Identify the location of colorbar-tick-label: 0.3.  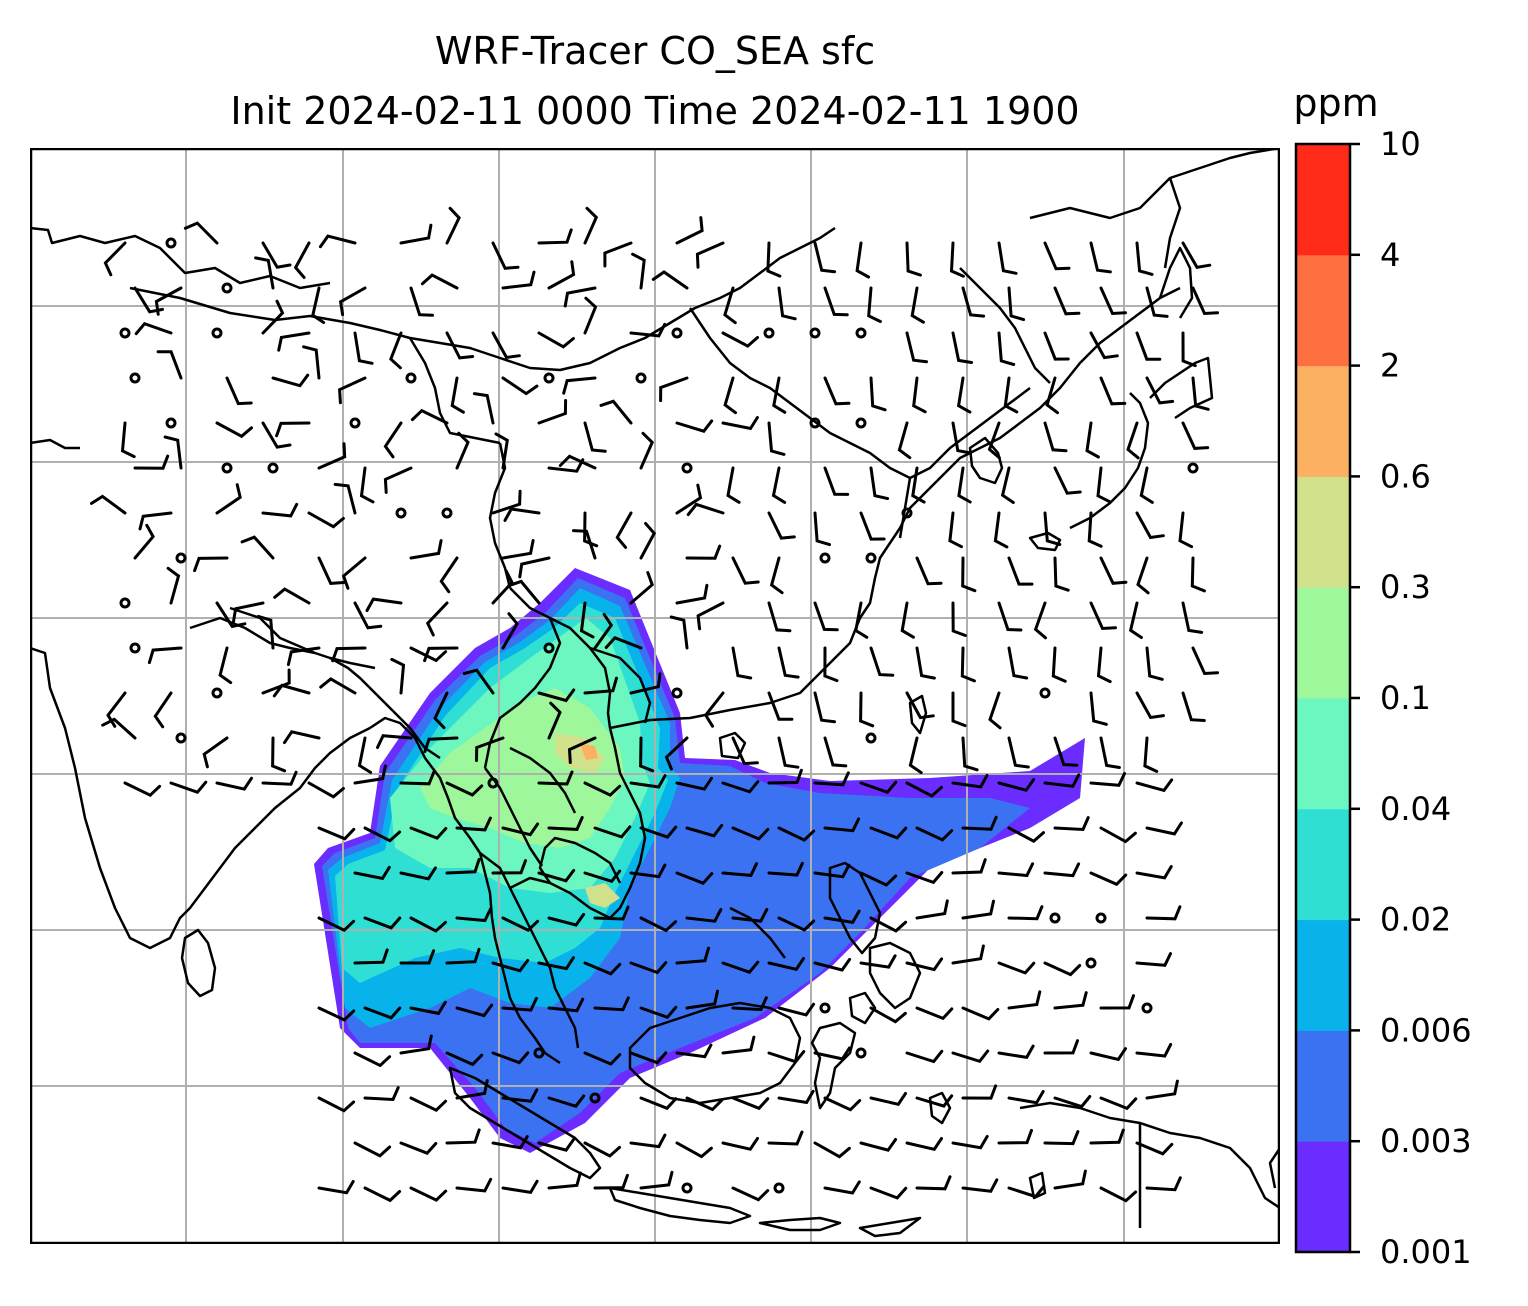
(1405, 587).